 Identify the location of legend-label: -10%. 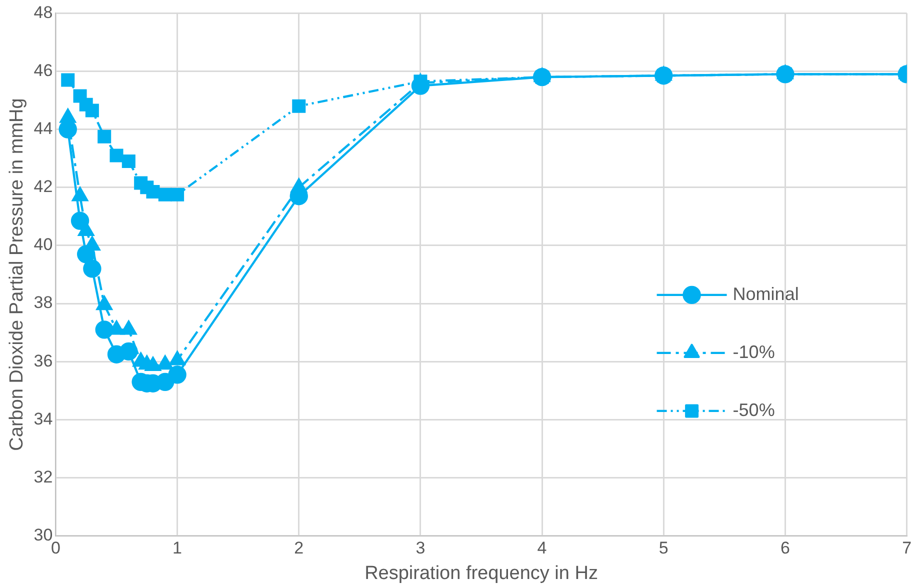
(753, 352).